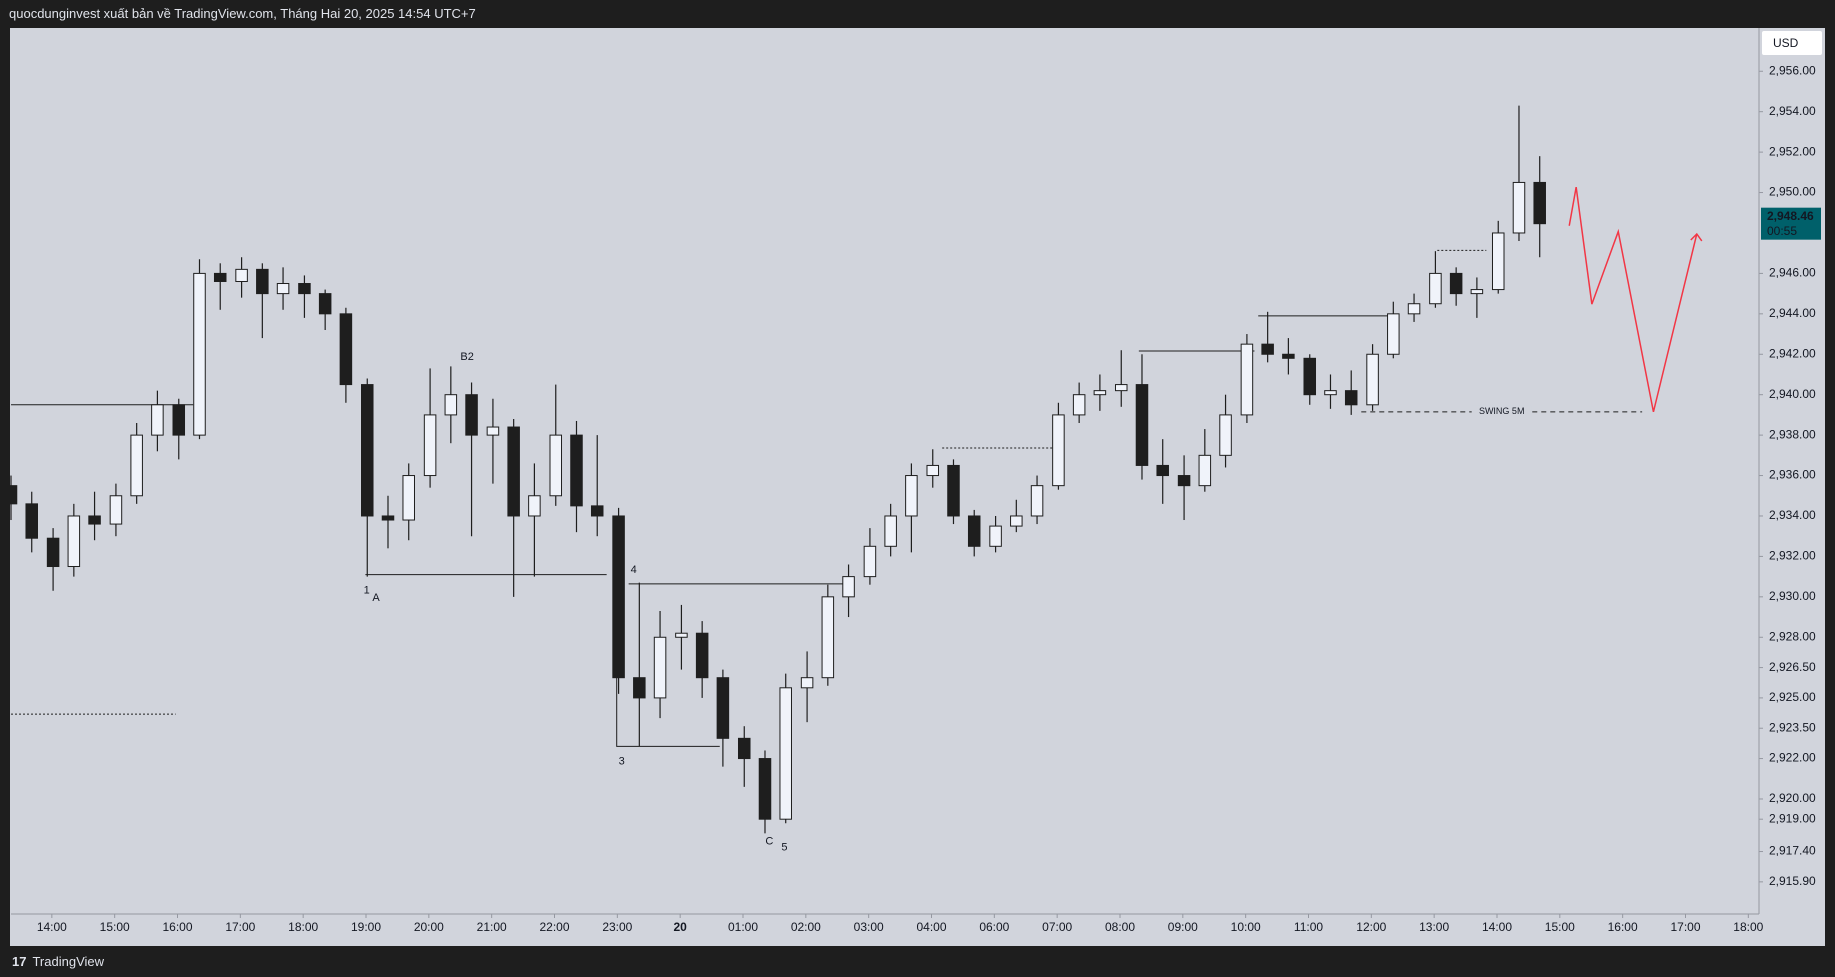 The height and width of the screenshot is (977, 1835). I want to click on projection-arrowhead, so click(1696, 237).